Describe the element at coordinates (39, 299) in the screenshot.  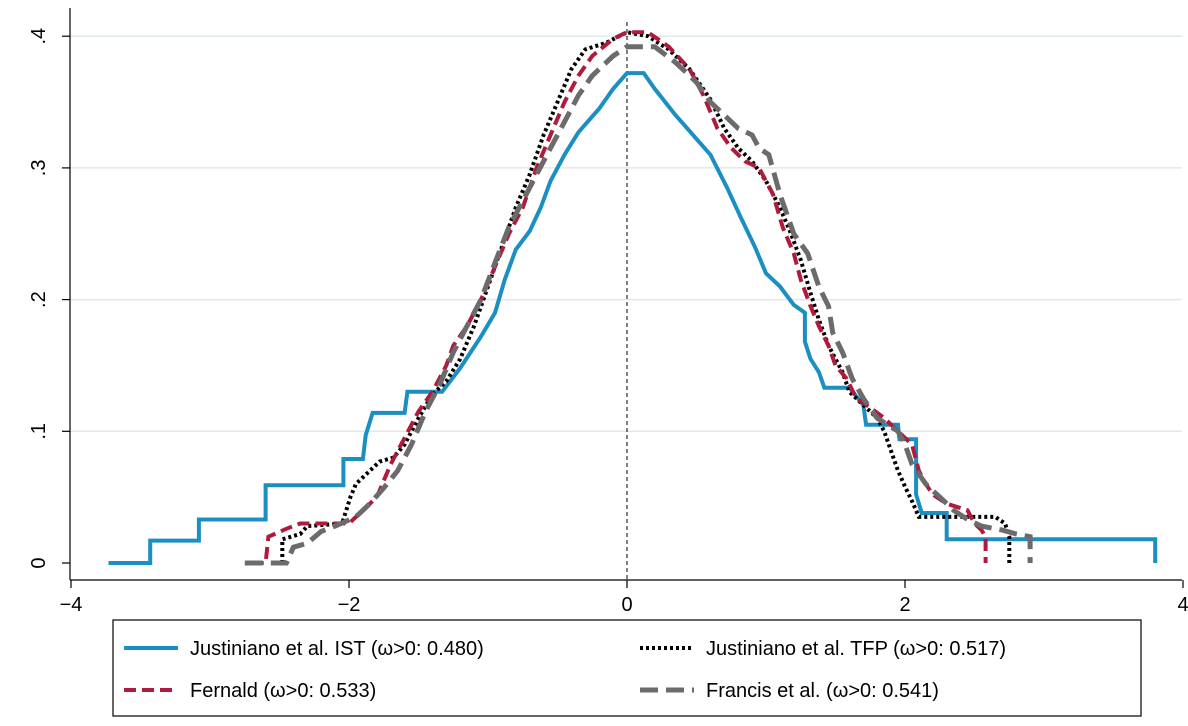
I see `y-tick-label: .2` at that location.